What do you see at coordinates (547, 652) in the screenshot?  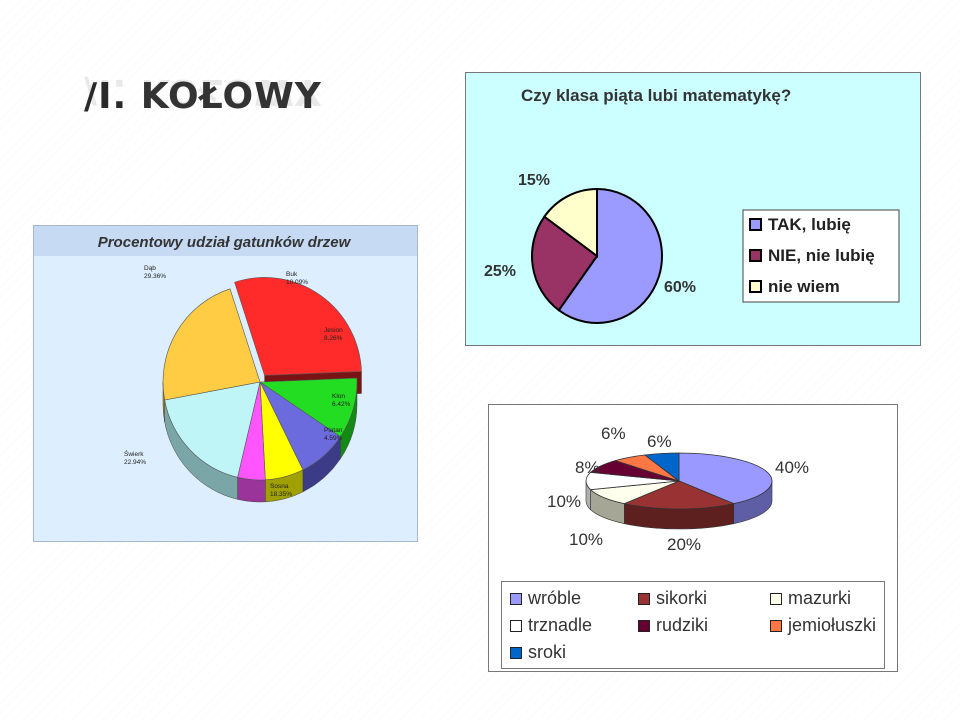 I see `birds-legend-label-sroki: sroki` at bounding box center [547, 652].